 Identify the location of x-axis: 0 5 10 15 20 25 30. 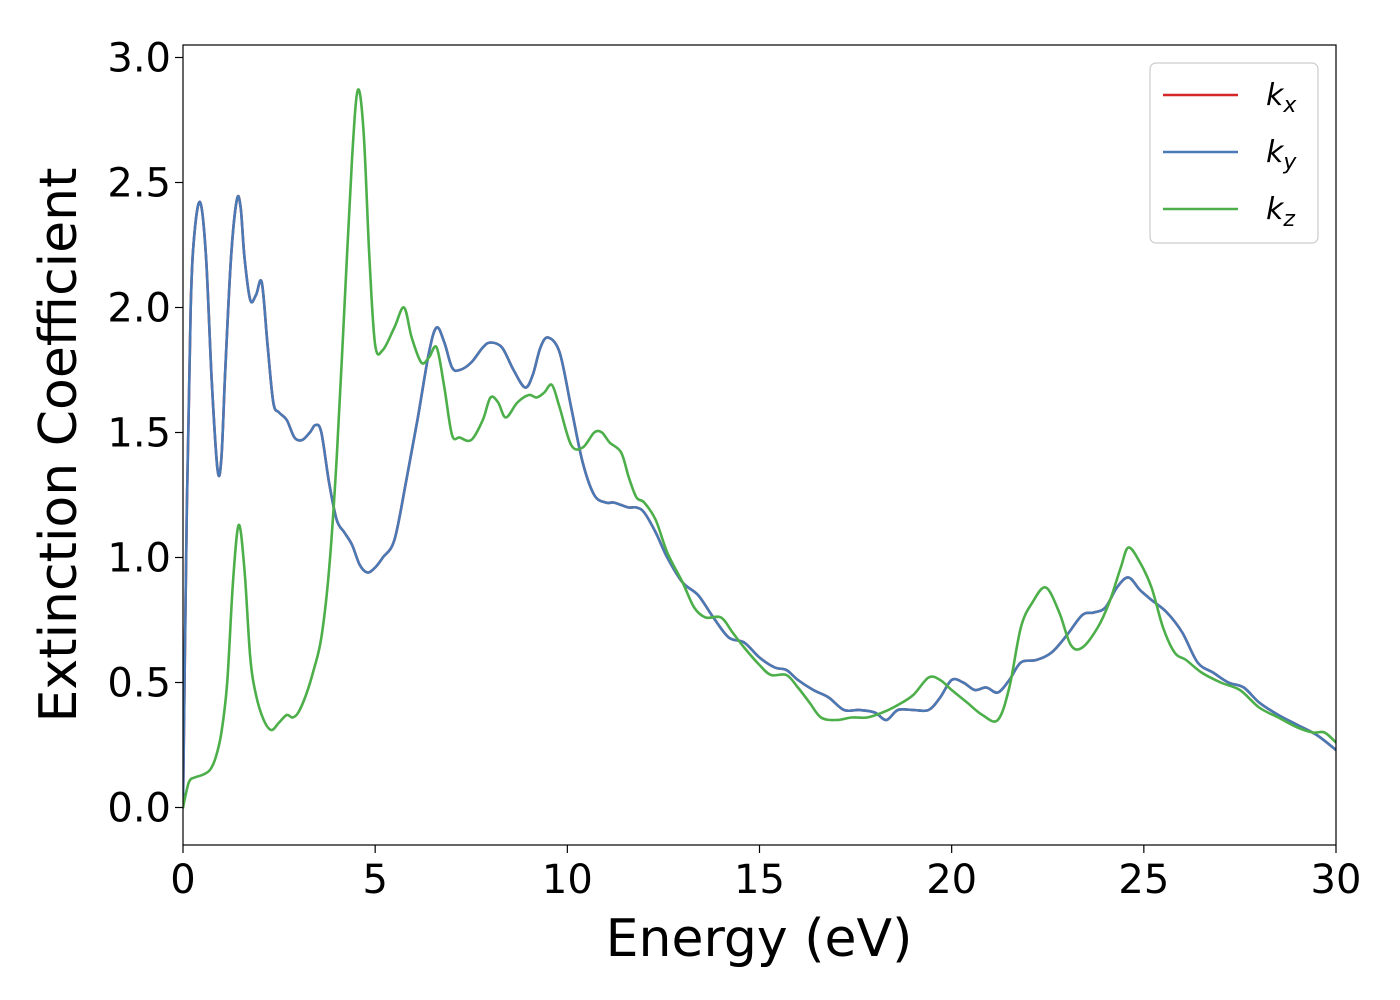
(765, 874).